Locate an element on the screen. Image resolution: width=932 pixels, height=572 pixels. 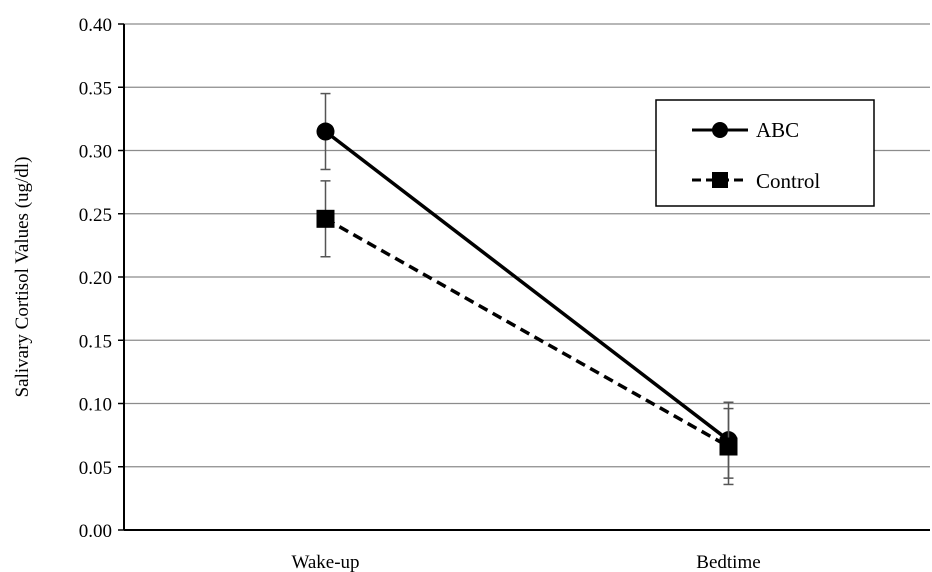
y-tick-label: 0.20 is located at coordinates (95, 278).